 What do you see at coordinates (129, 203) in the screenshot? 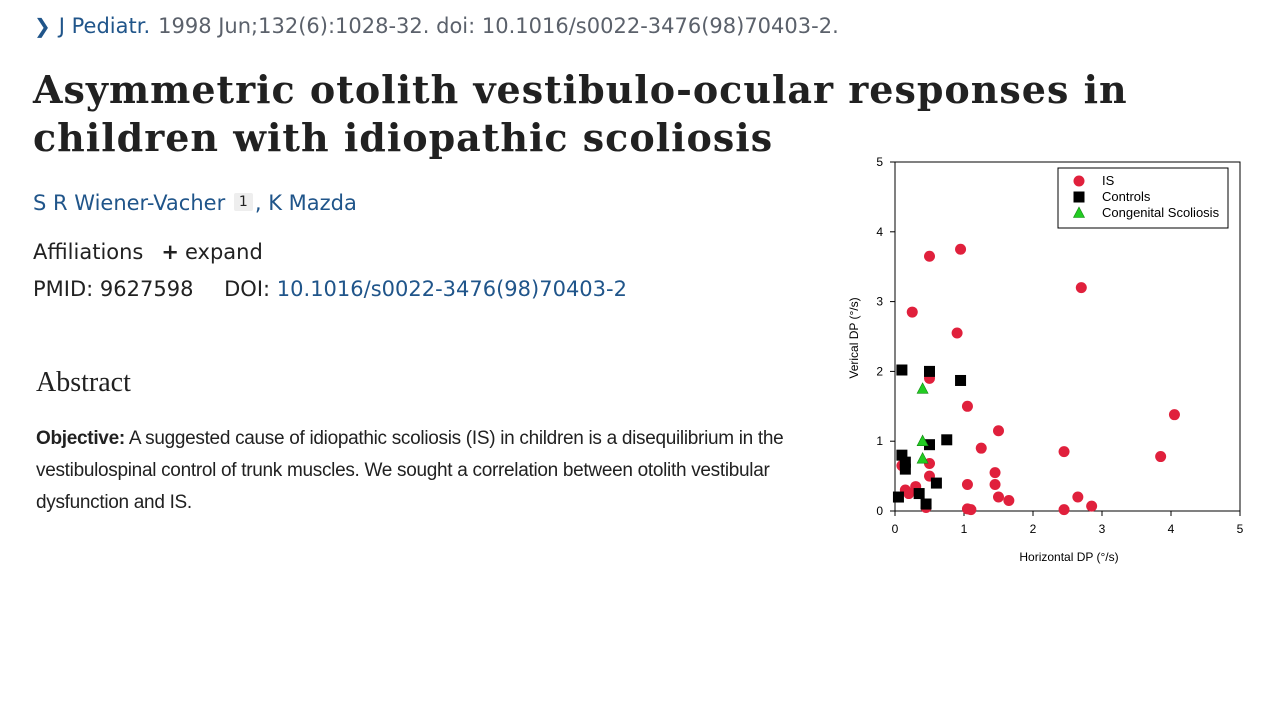
I see `author-link: S R Wiener-Vacher` at bounding box center [129, 203].